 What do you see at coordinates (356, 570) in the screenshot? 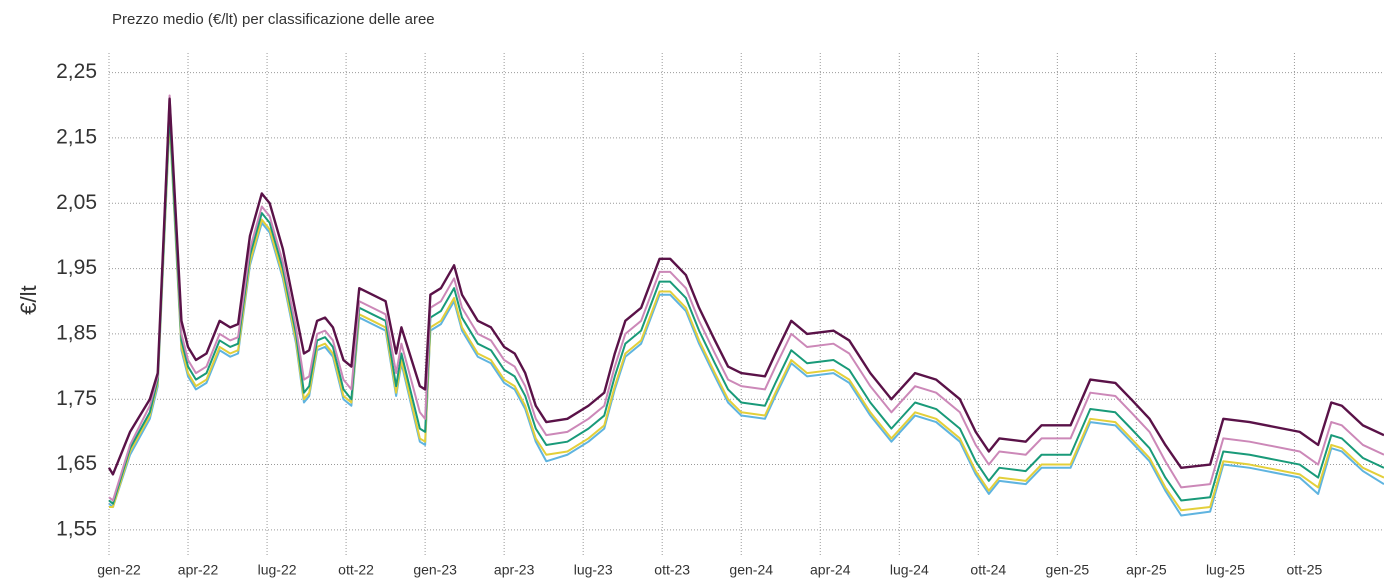
I see `x-tick-label: ott-22` at bounding box center [356, 570].